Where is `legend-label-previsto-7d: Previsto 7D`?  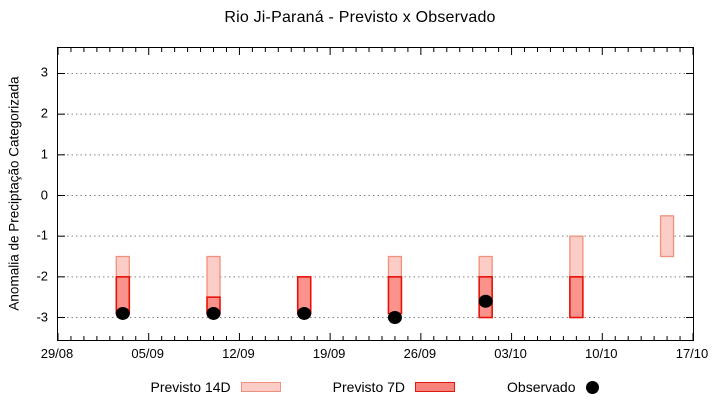
legend-label-previsto-7d: Previsto 7D is located at coordinates (369, 387).